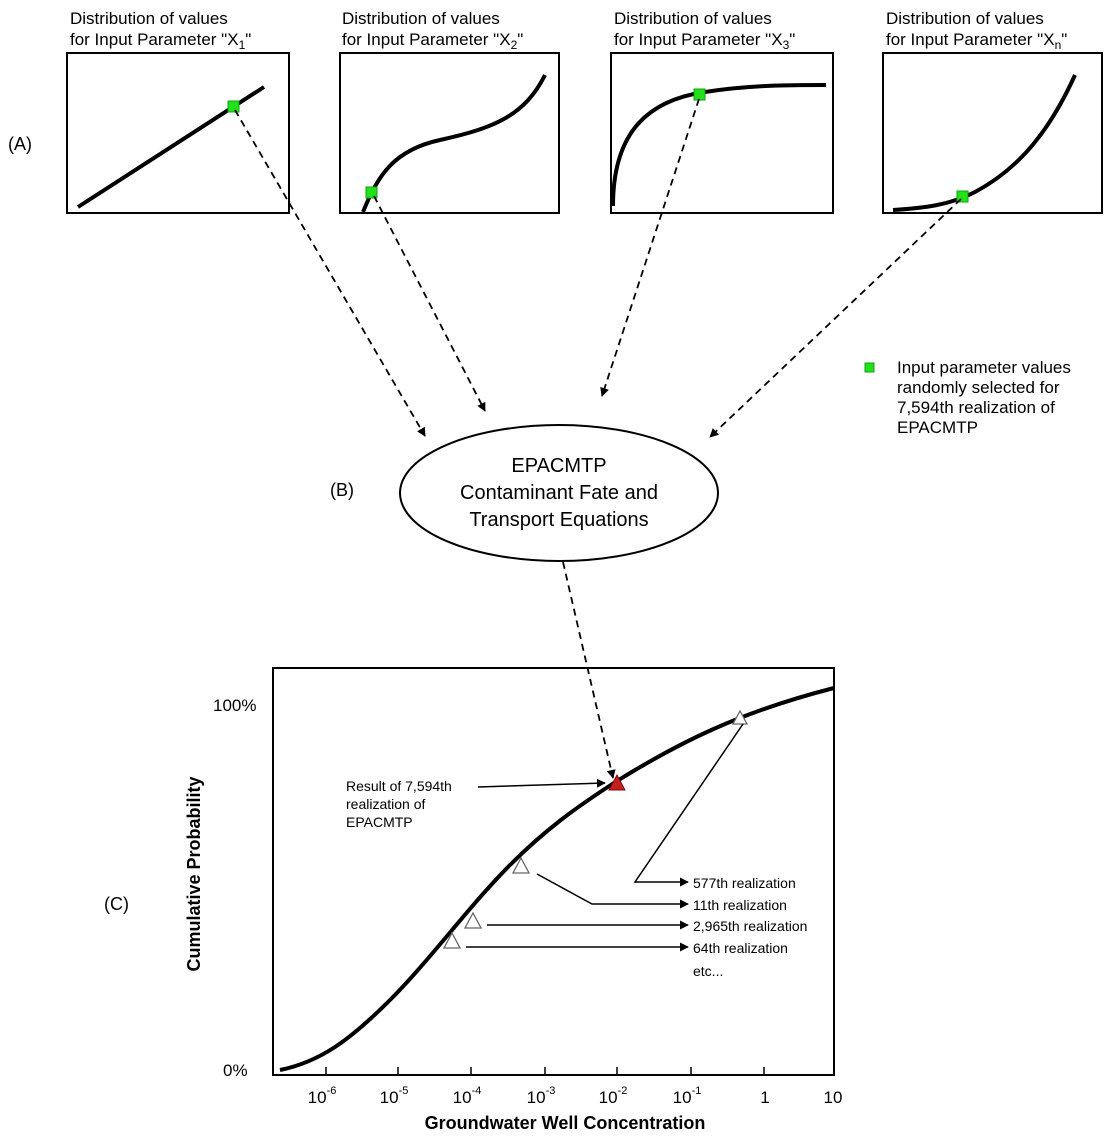 The height and width of the screenshot is (1136, 1119). I want to click on model-line-2: Contaminant Fate and, so click(559, 493).